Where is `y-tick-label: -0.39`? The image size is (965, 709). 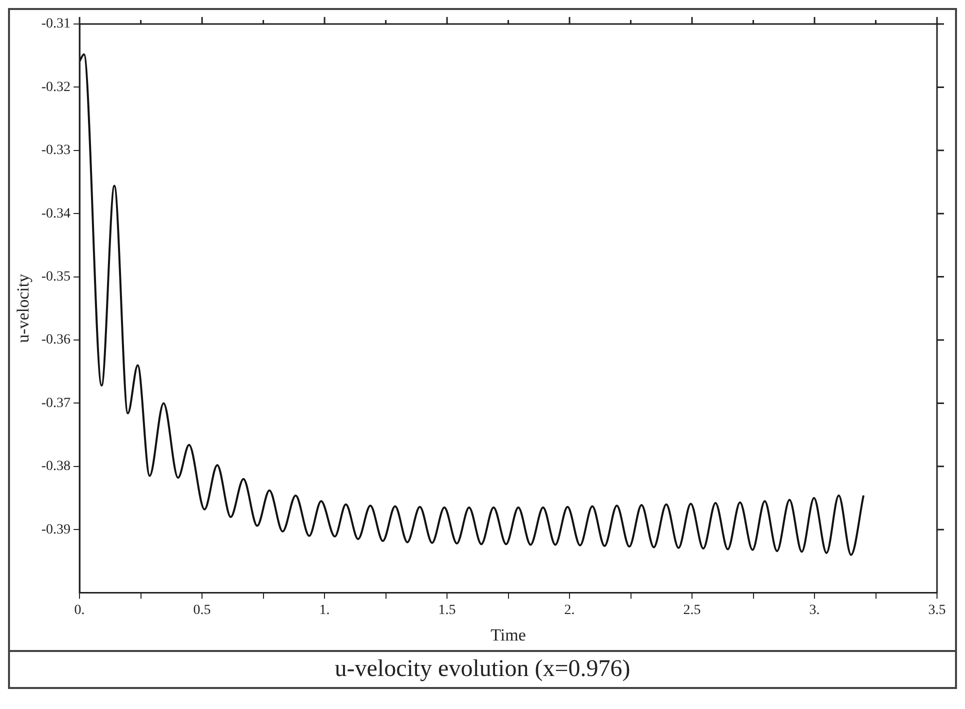
y-tick-label: -0.39 is located at coordinates (56, 530).